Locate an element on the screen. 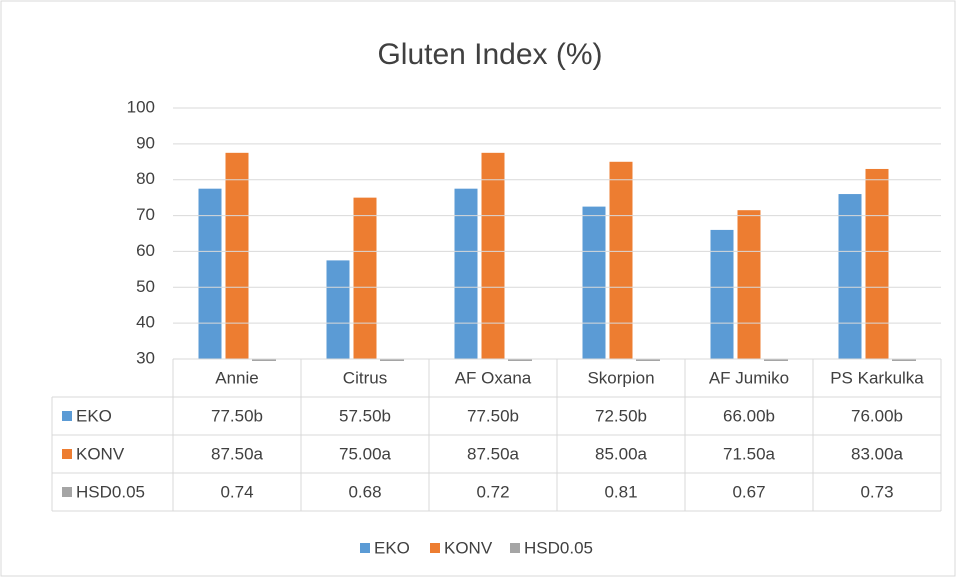 The image size is (957, 583). legend-label: HSD0.05 is located at coordinates (558, 547).